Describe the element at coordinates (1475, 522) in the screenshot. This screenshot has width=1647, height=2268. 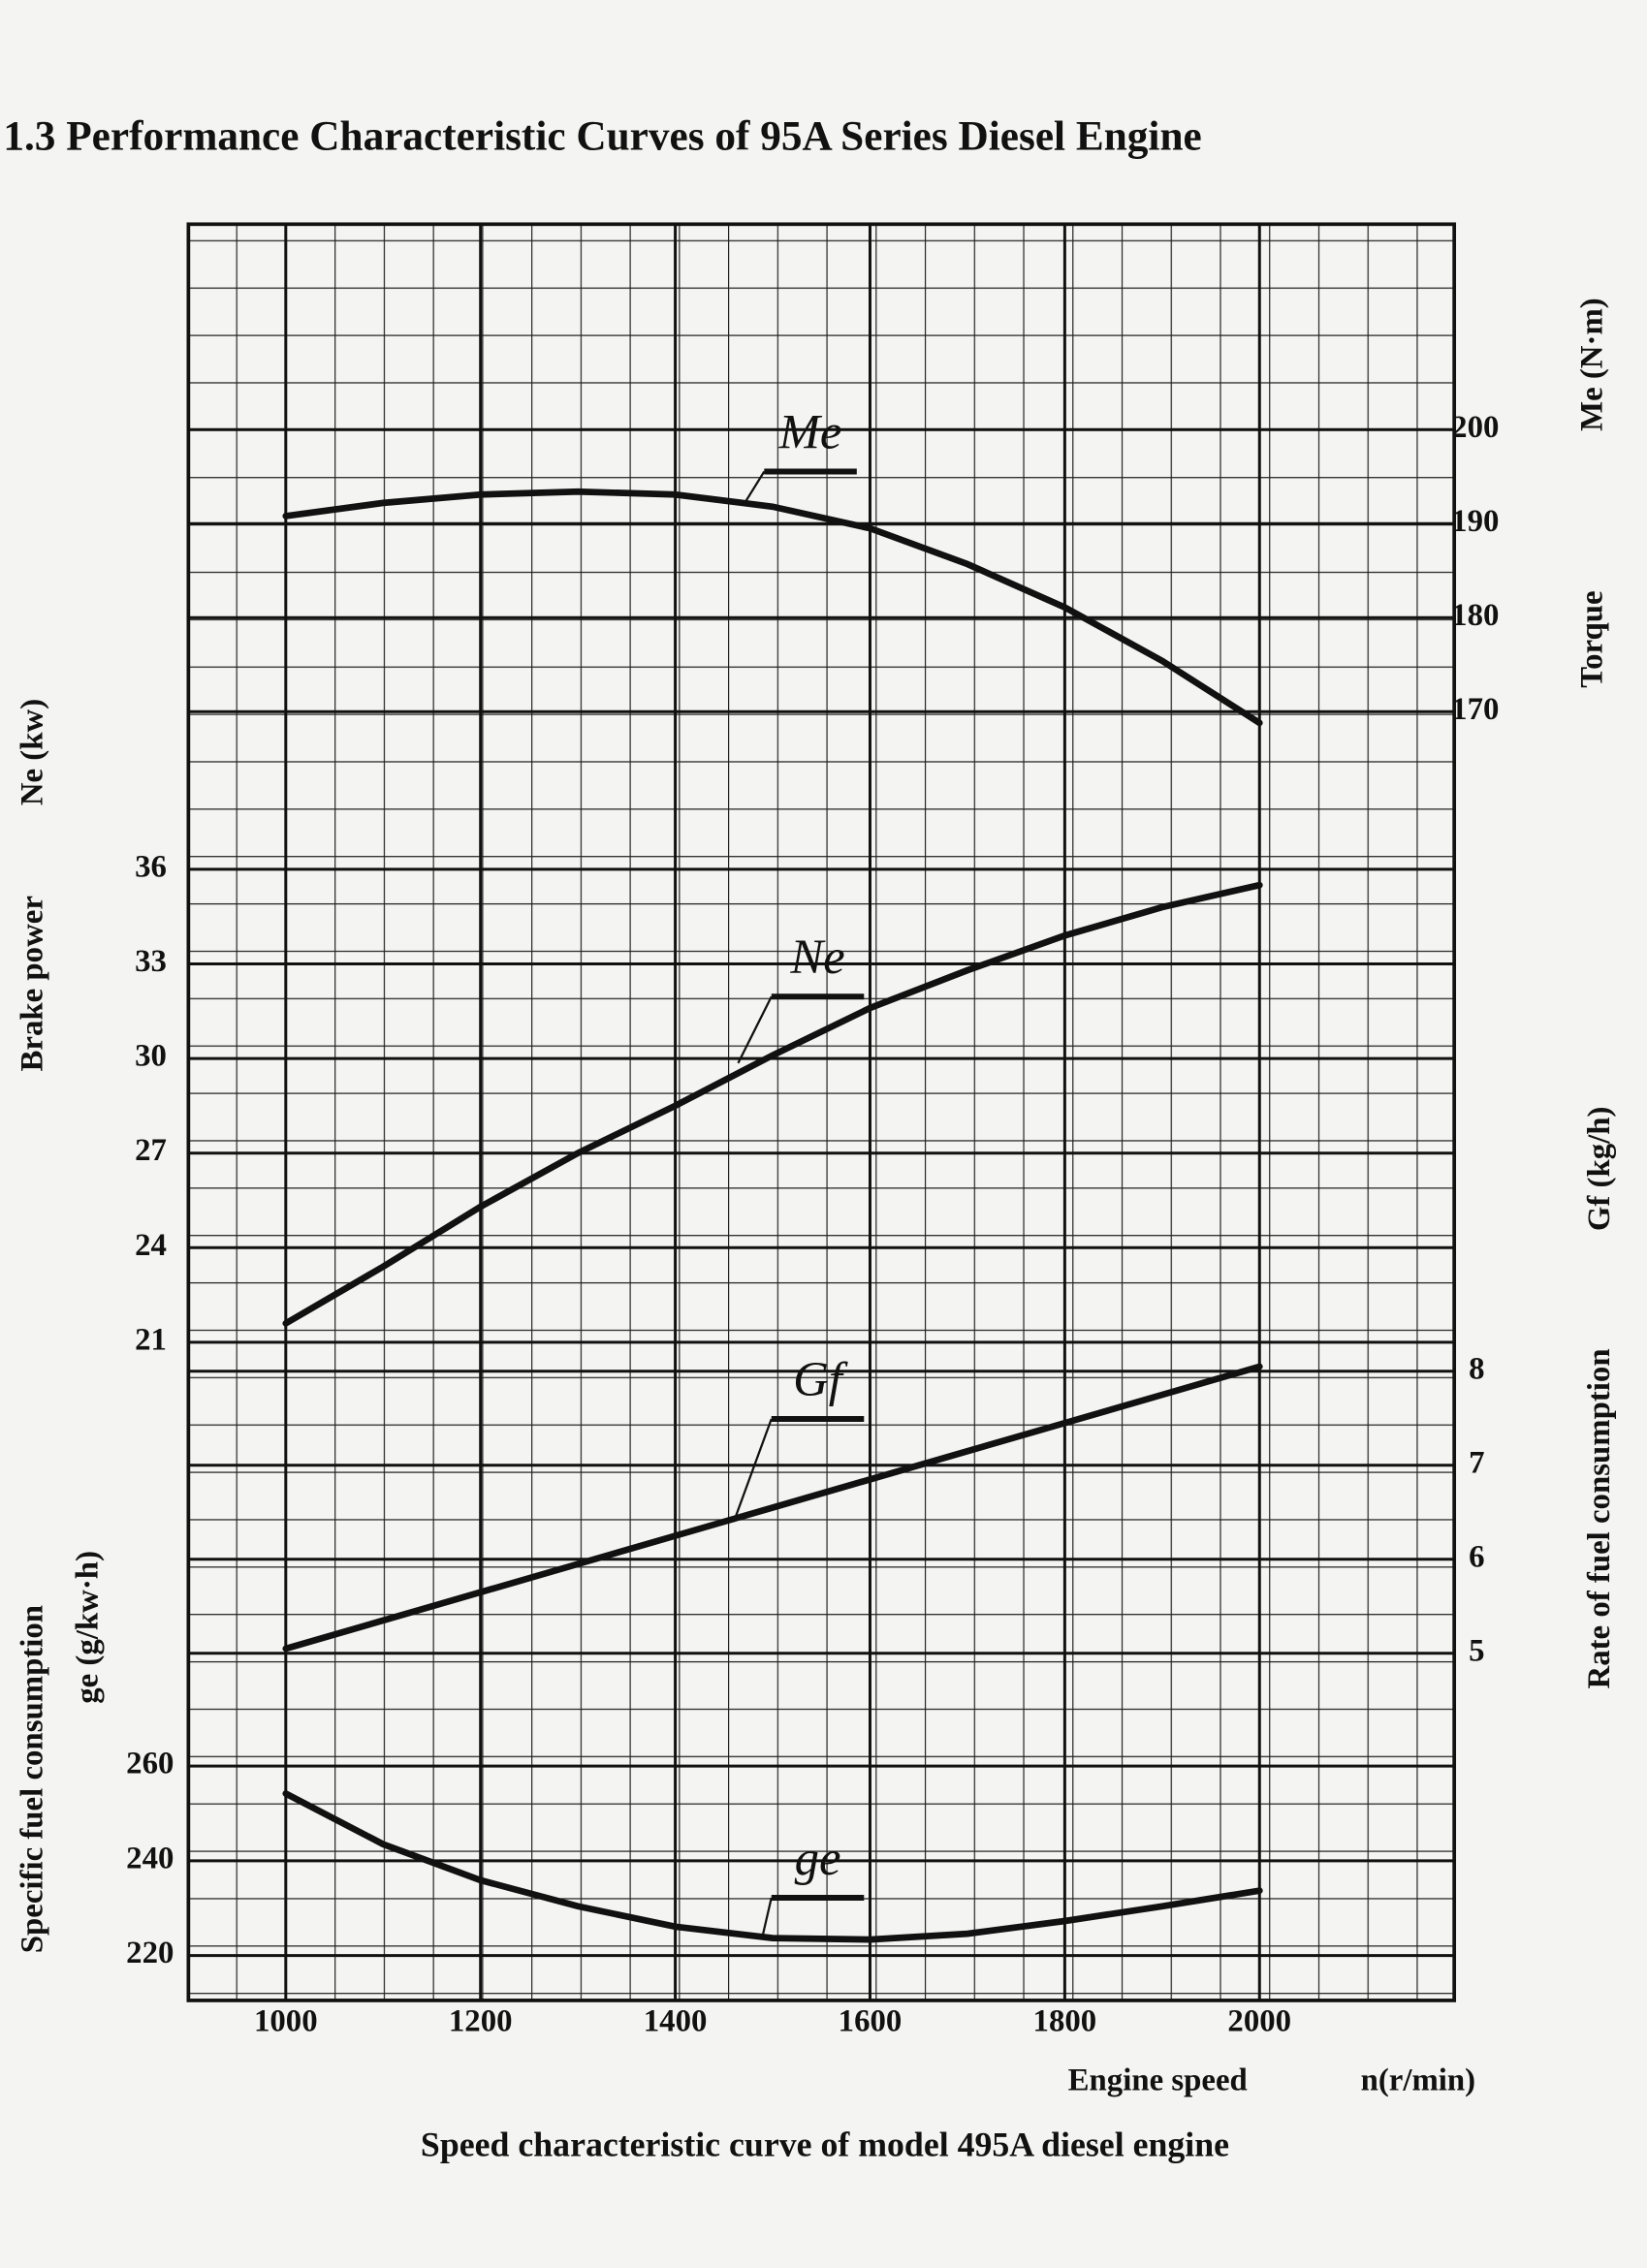
I see `y-tick-label: 190` at that location.